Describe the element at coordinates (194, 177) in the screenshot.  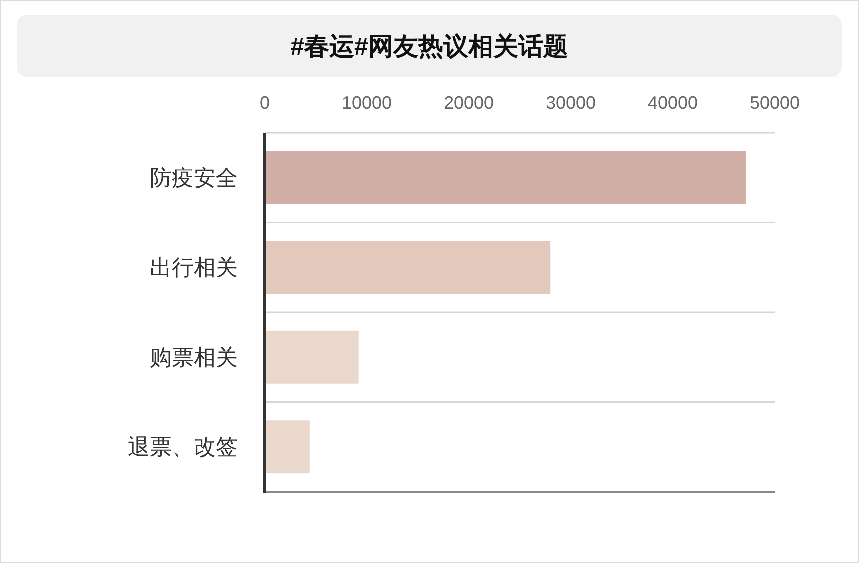
I see `y-tick-label: 防疫安全` at that location.